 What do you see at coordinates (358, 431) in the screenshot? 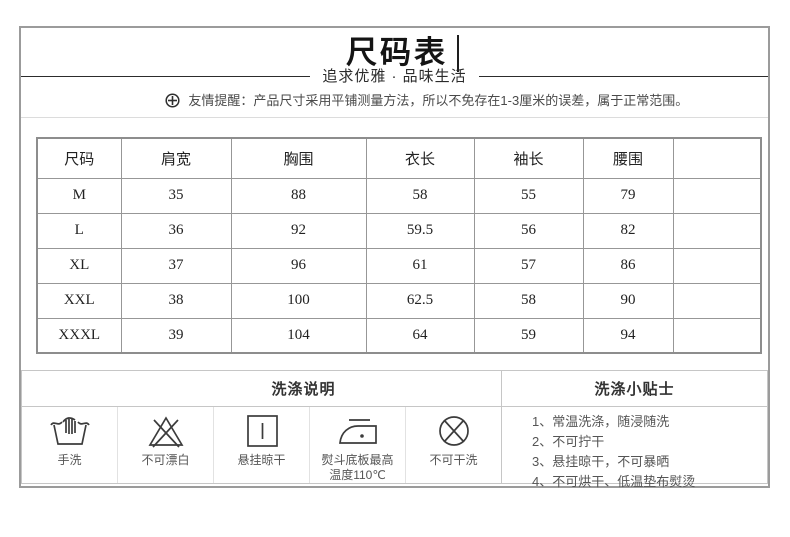
I see `iron-max-110-icon` at bounding box center [358, 431].